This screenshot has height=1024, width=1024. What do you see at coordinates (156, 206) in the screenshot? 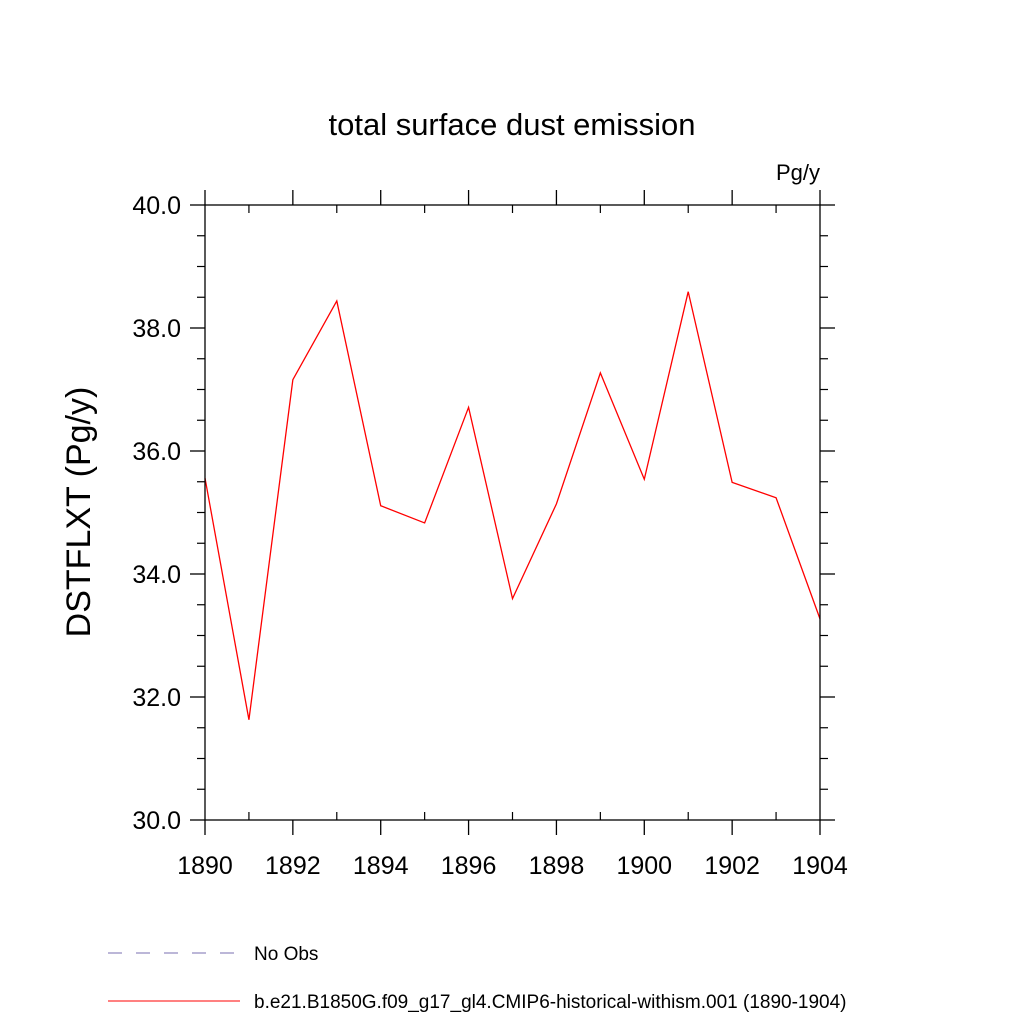
I see `y-tick-label: 40.0` at bounding box center [156, 206].